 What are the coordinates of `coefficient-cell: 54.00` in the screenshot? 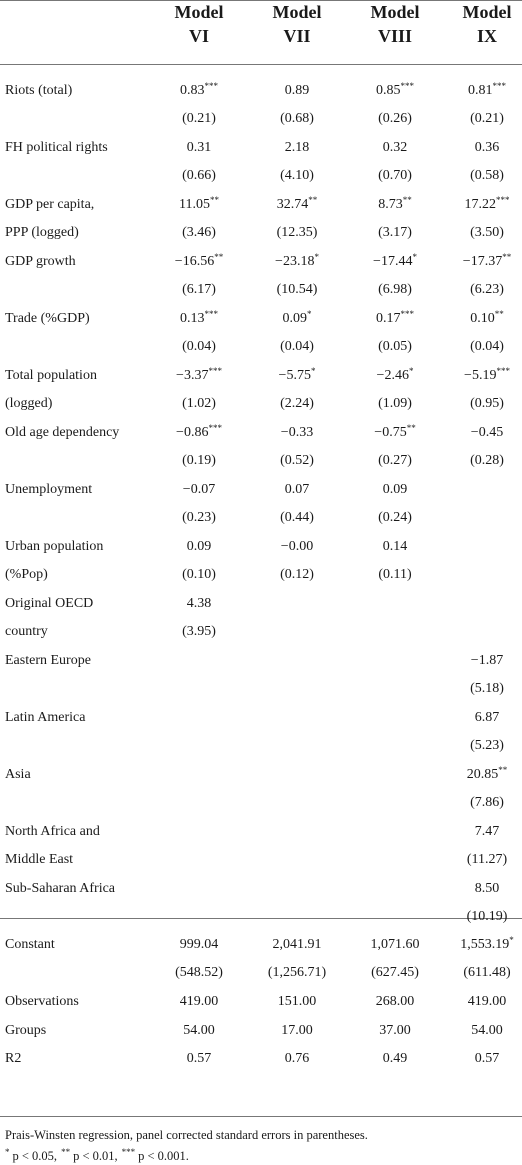 It's located at (479, 1031).